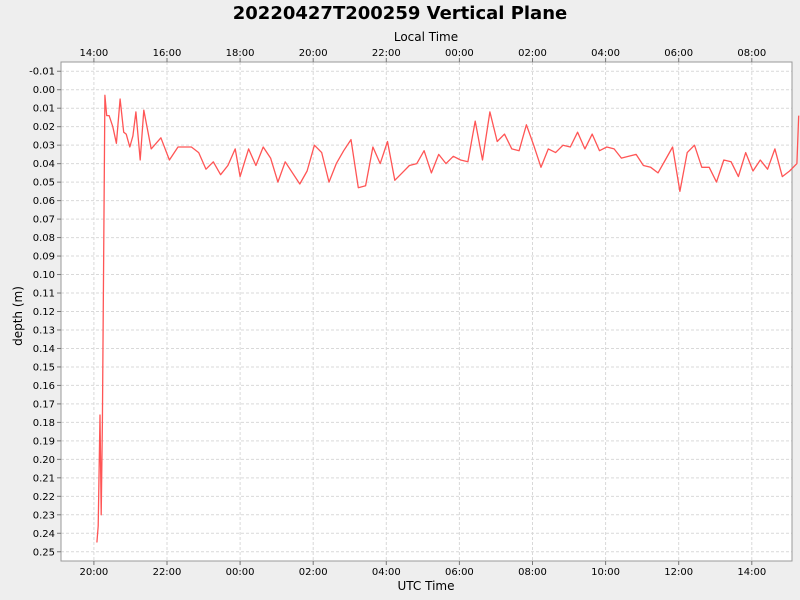 Image resolution: width=800 pixels, height=600 pixels. Describe the element at coordinates (313, 53) in the screenshot. I see `top-tick-label: 20:00` at that location.